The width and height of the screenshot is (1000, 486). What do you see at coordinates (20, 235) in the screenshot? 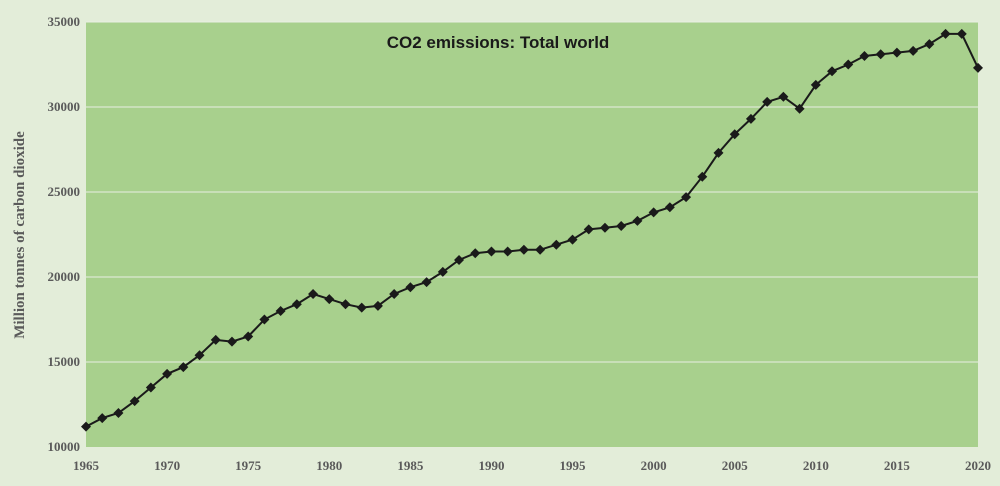
I see `y-axis-title: Million tonnes of carbon dioxide` at bounding box center [20, 235].